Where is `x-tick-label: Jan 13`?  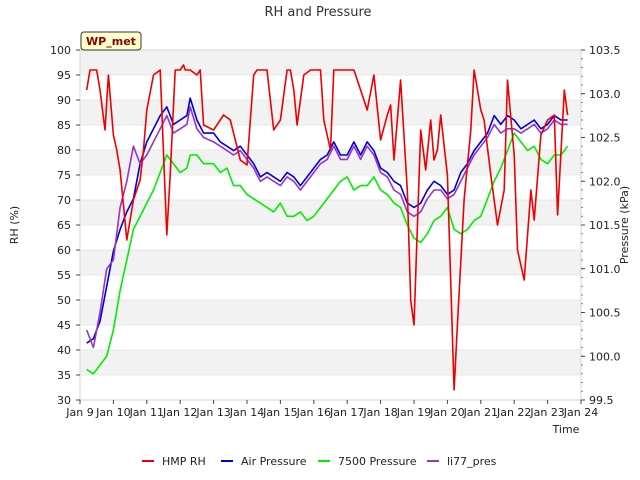 x-tick-label: Jan 13 is located at coordinates (212, 412).